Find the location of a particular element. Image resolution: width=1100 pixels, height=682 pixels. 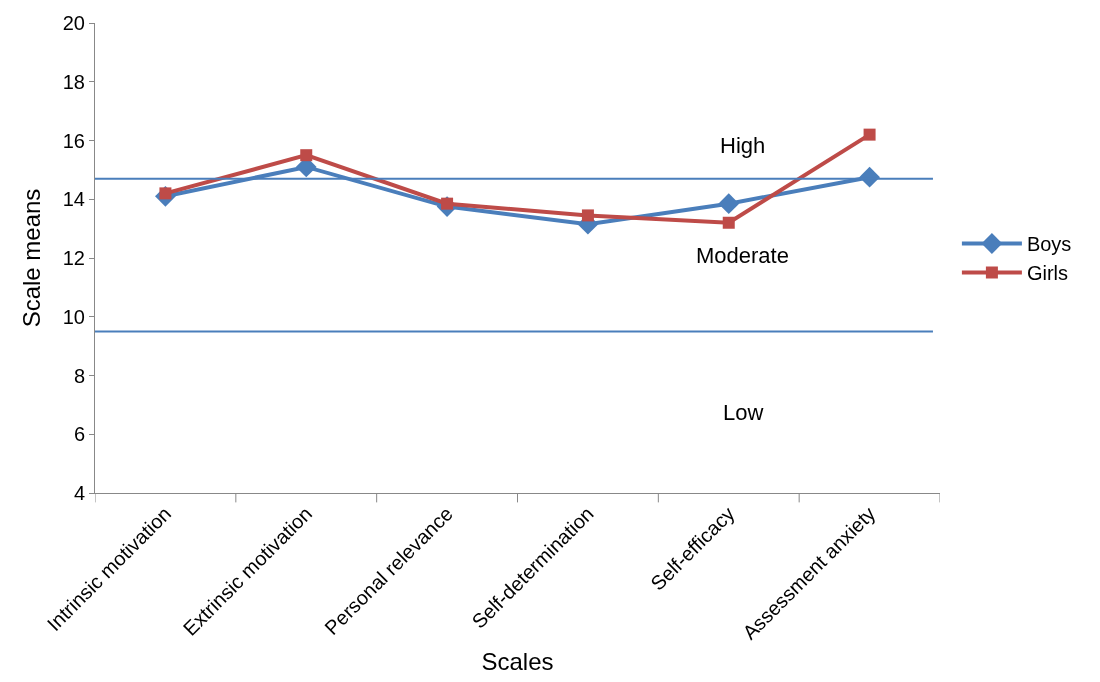

y-tick-label: 18 is located at coordinates (73, 81).